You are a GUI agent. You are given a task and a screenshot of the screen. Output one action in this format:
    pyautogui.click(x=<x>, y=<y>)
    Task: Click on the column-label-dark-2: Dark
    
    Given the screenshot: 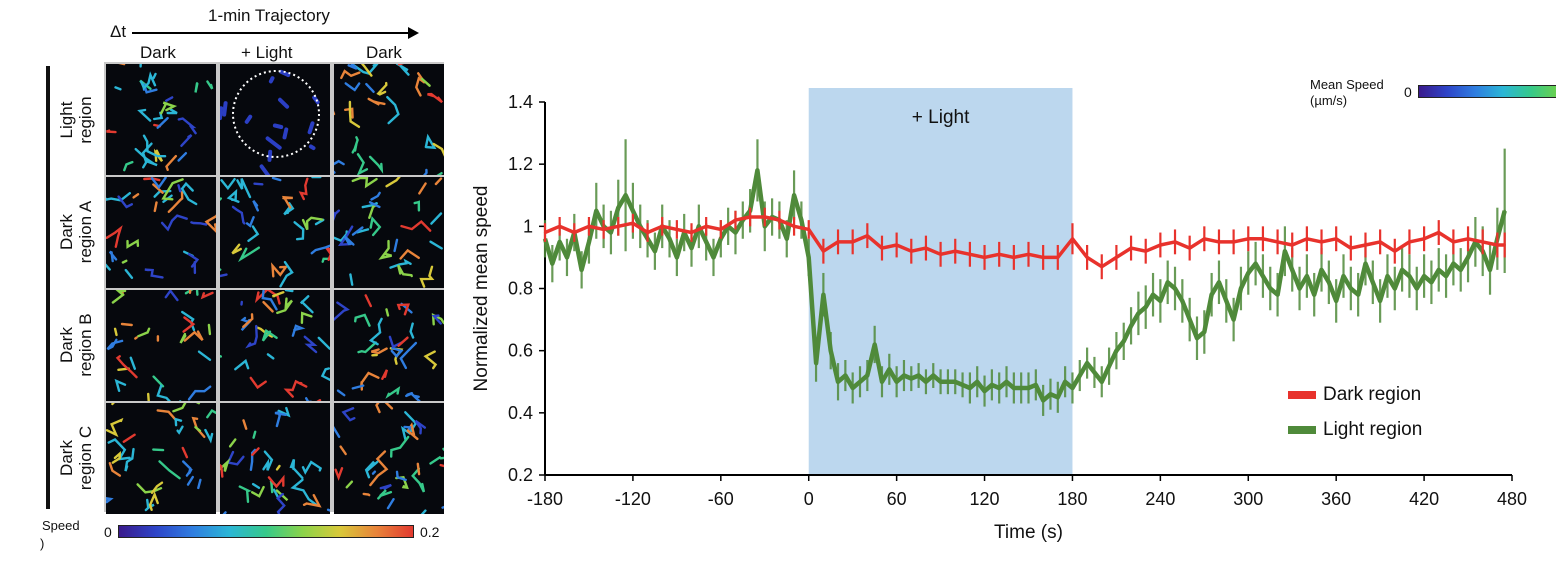 What is the action you would take?
    pyautogui.click(x=384, y=52)
    